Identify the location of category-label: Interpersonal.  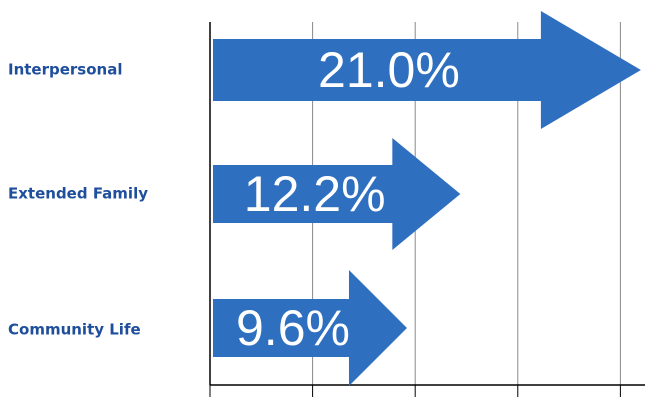
(65, 70).